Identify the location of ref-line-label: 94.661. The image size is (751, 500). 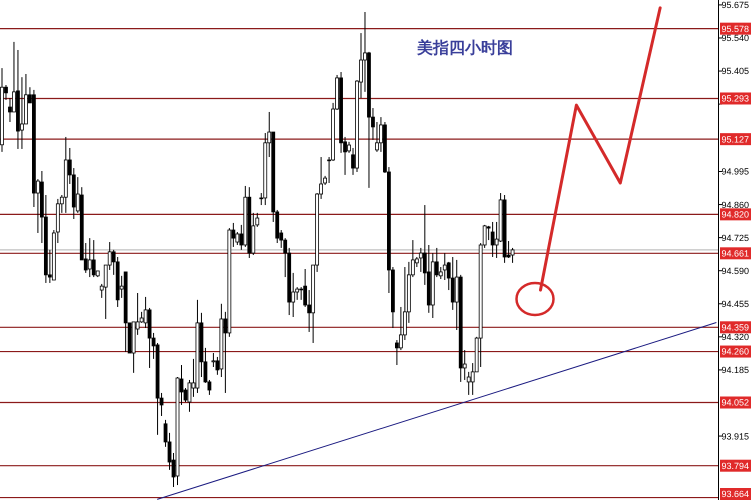
(736, 253).